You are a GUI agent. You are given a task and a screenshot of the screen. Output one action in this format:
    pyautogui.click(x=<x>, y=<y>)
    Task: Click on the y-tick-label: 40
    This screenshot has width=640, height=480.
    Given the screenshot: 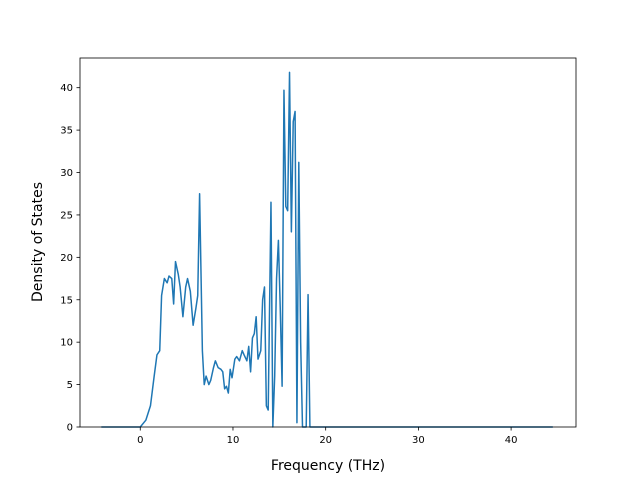 What is the action you would take?
    pyautogui.click(x=66, y=88)
    